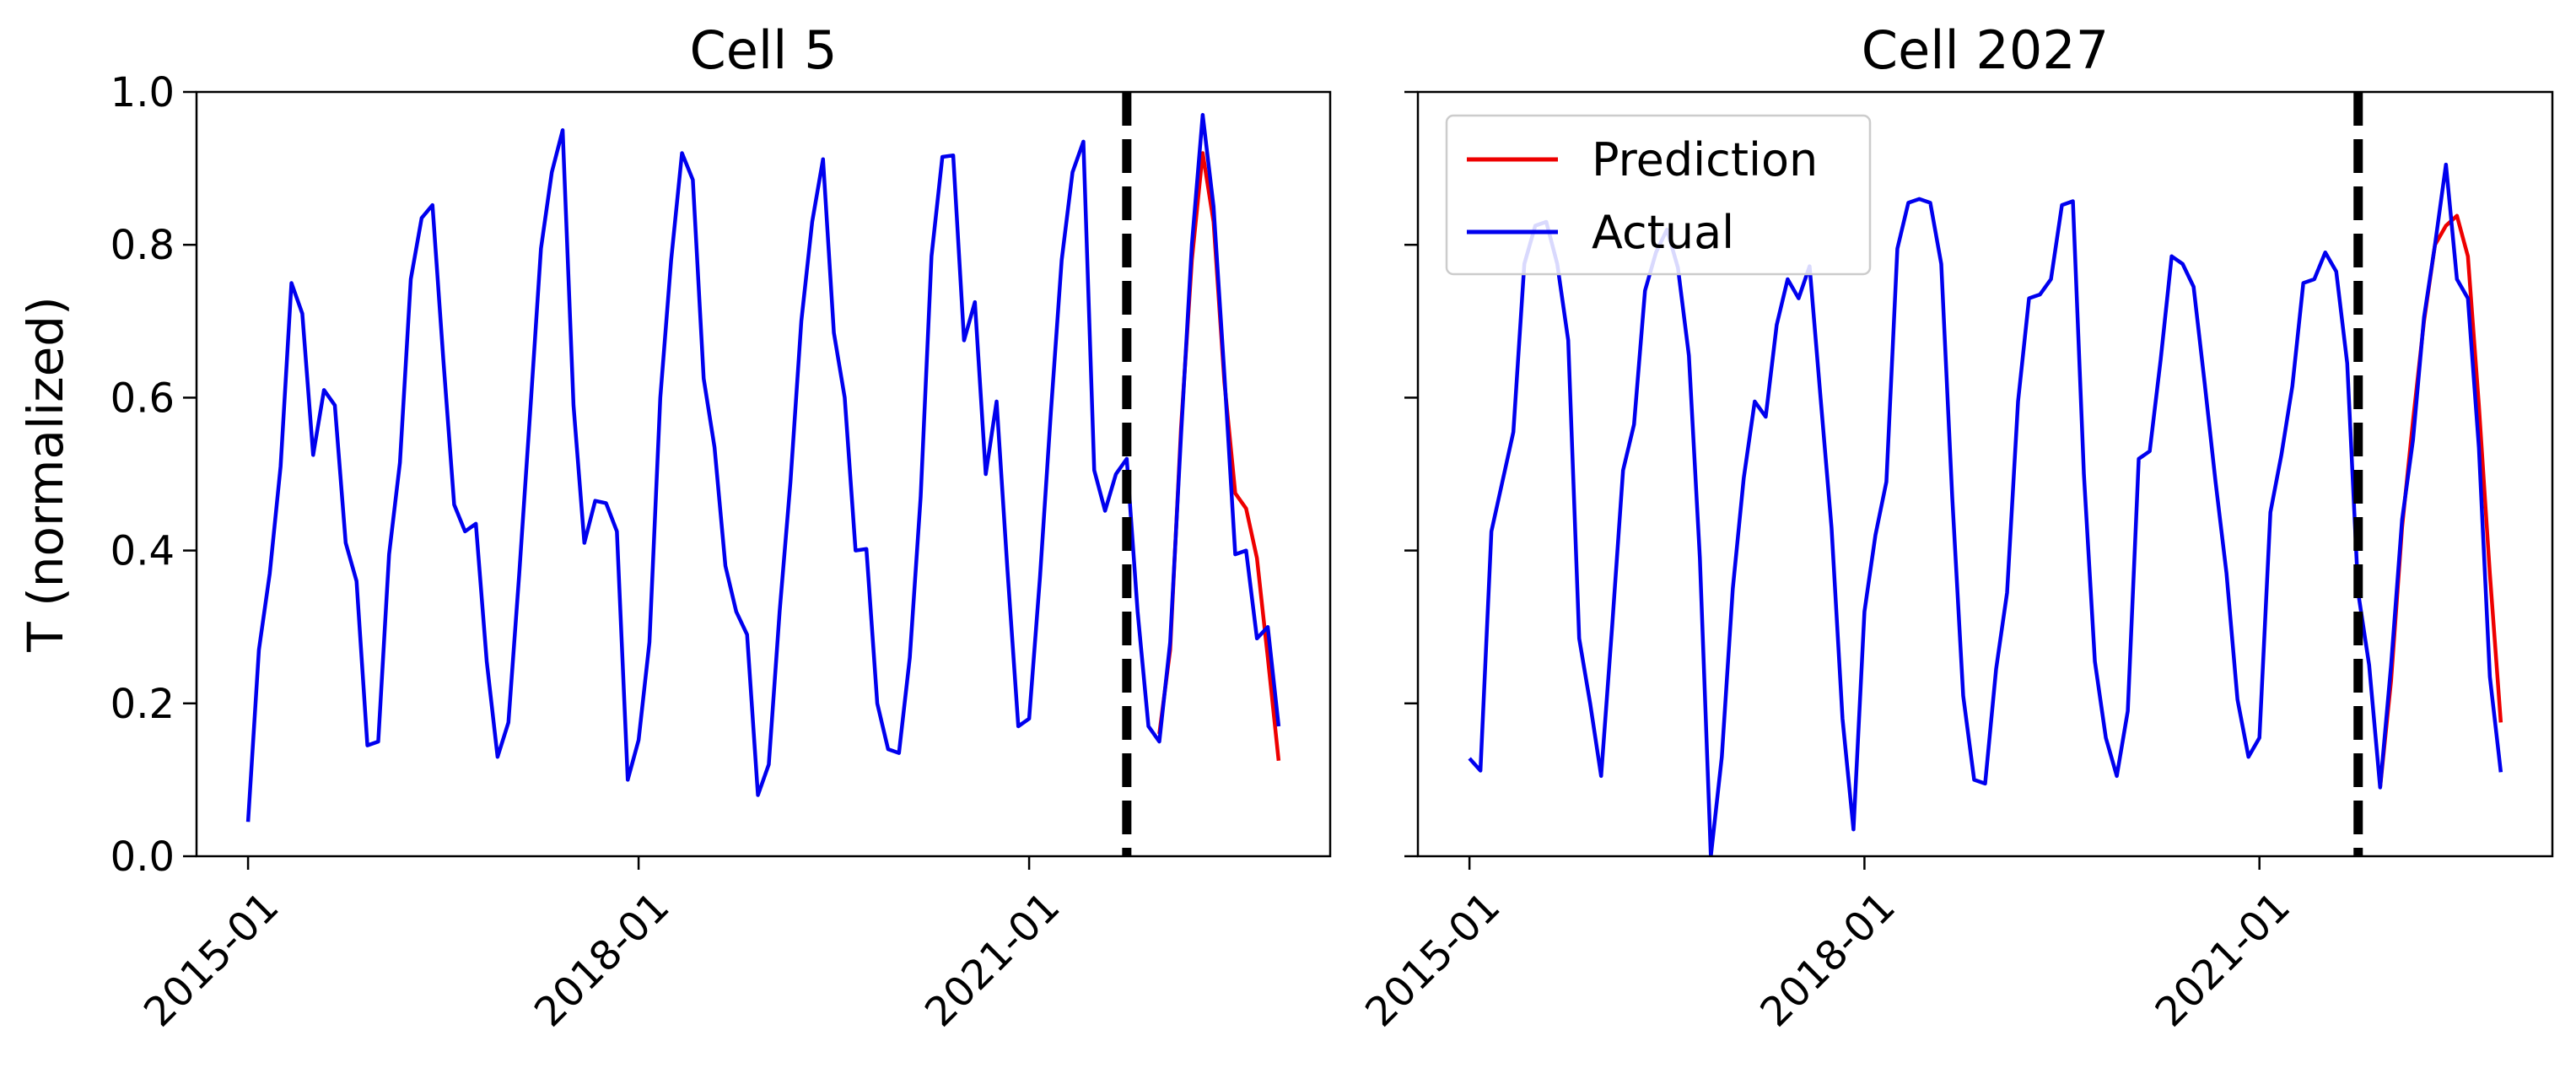 This screenshot has width=2576, height=1084. Describe the element at coordinates (142, 857) in the screenshot. I see `y-tick-label: 0.0` at that location.